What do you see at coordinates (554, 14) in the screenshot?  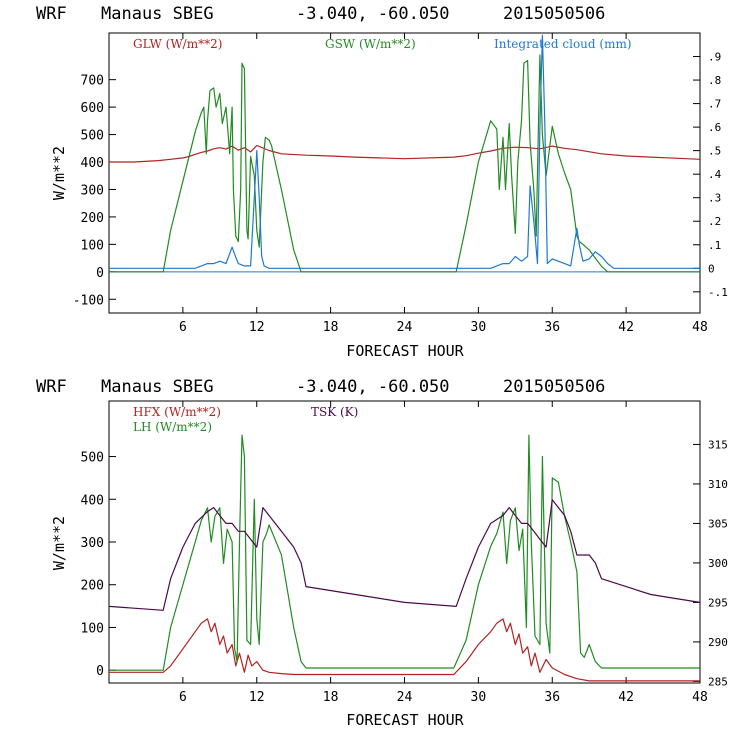 I see `panel1-date: 2015050506` at bounding box center [554, 14].